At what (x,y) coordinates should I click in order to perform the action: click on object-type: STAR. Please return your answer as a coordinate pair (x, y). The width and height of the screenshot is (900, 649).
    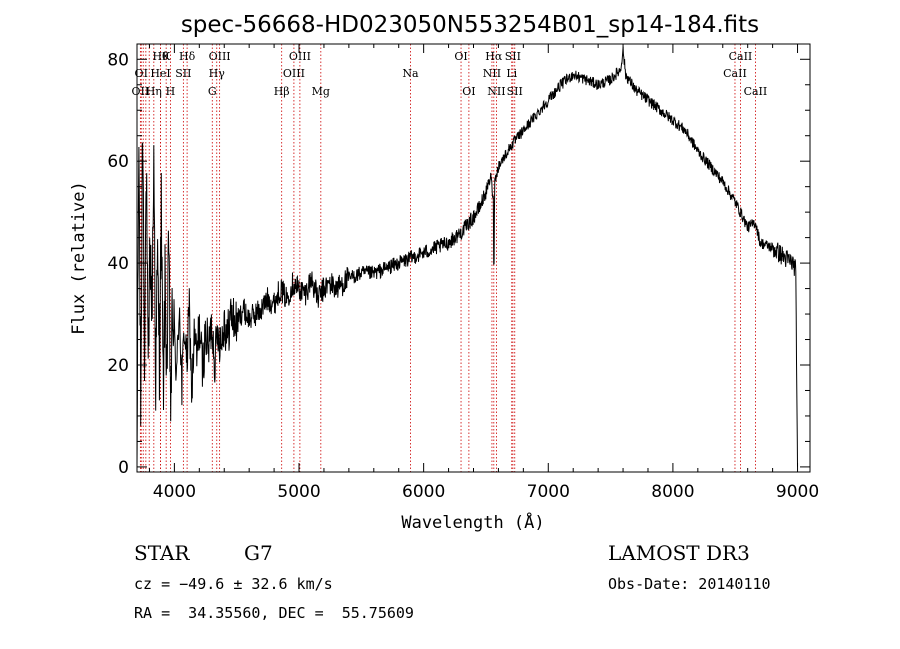
    Looking at the image, I should click on (162, 553).